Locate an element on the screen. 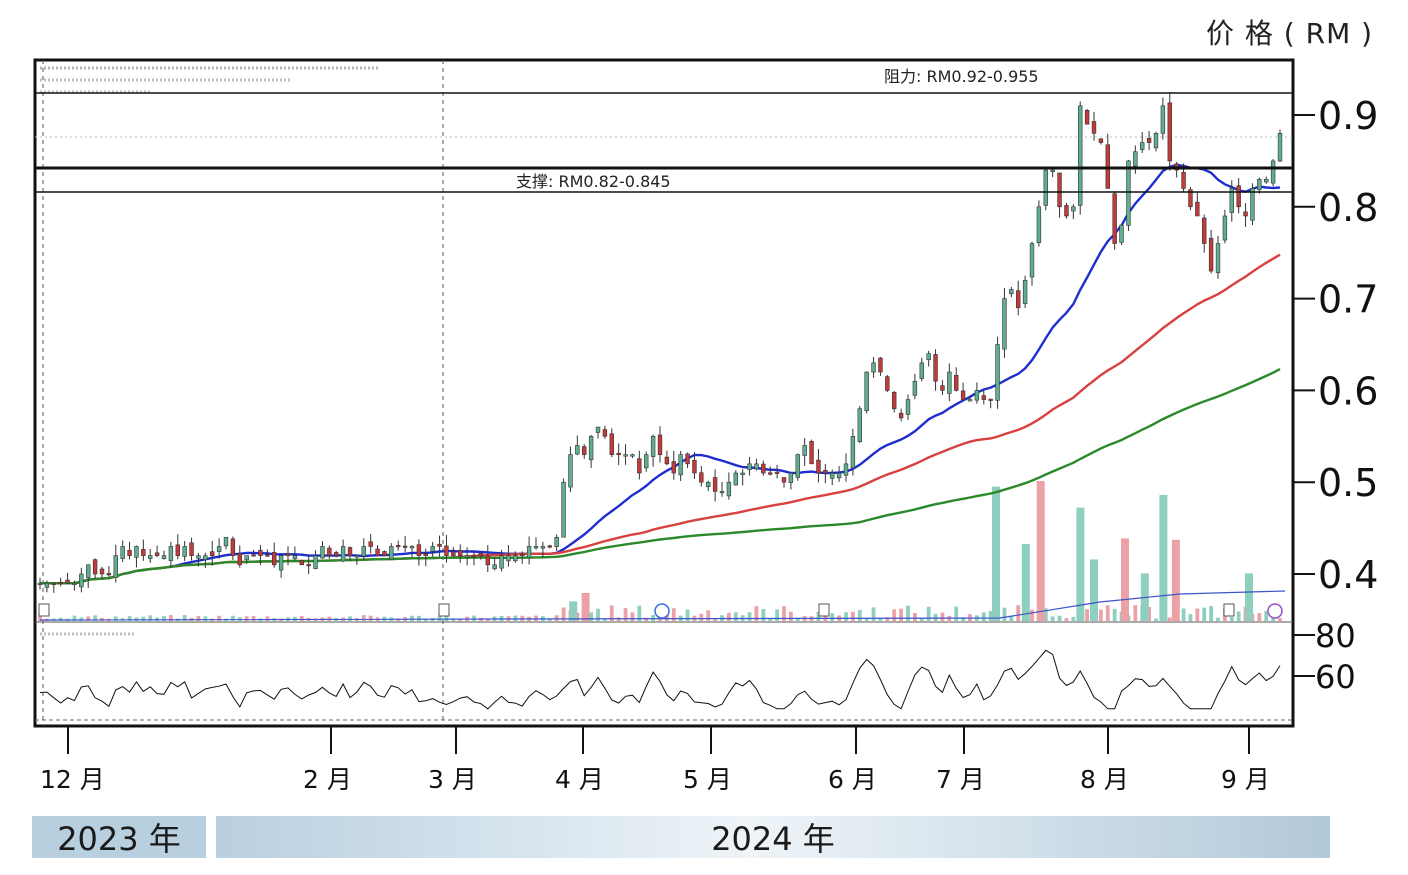  year-band-2024: 2024 年 is located at coordinates (773, 837).